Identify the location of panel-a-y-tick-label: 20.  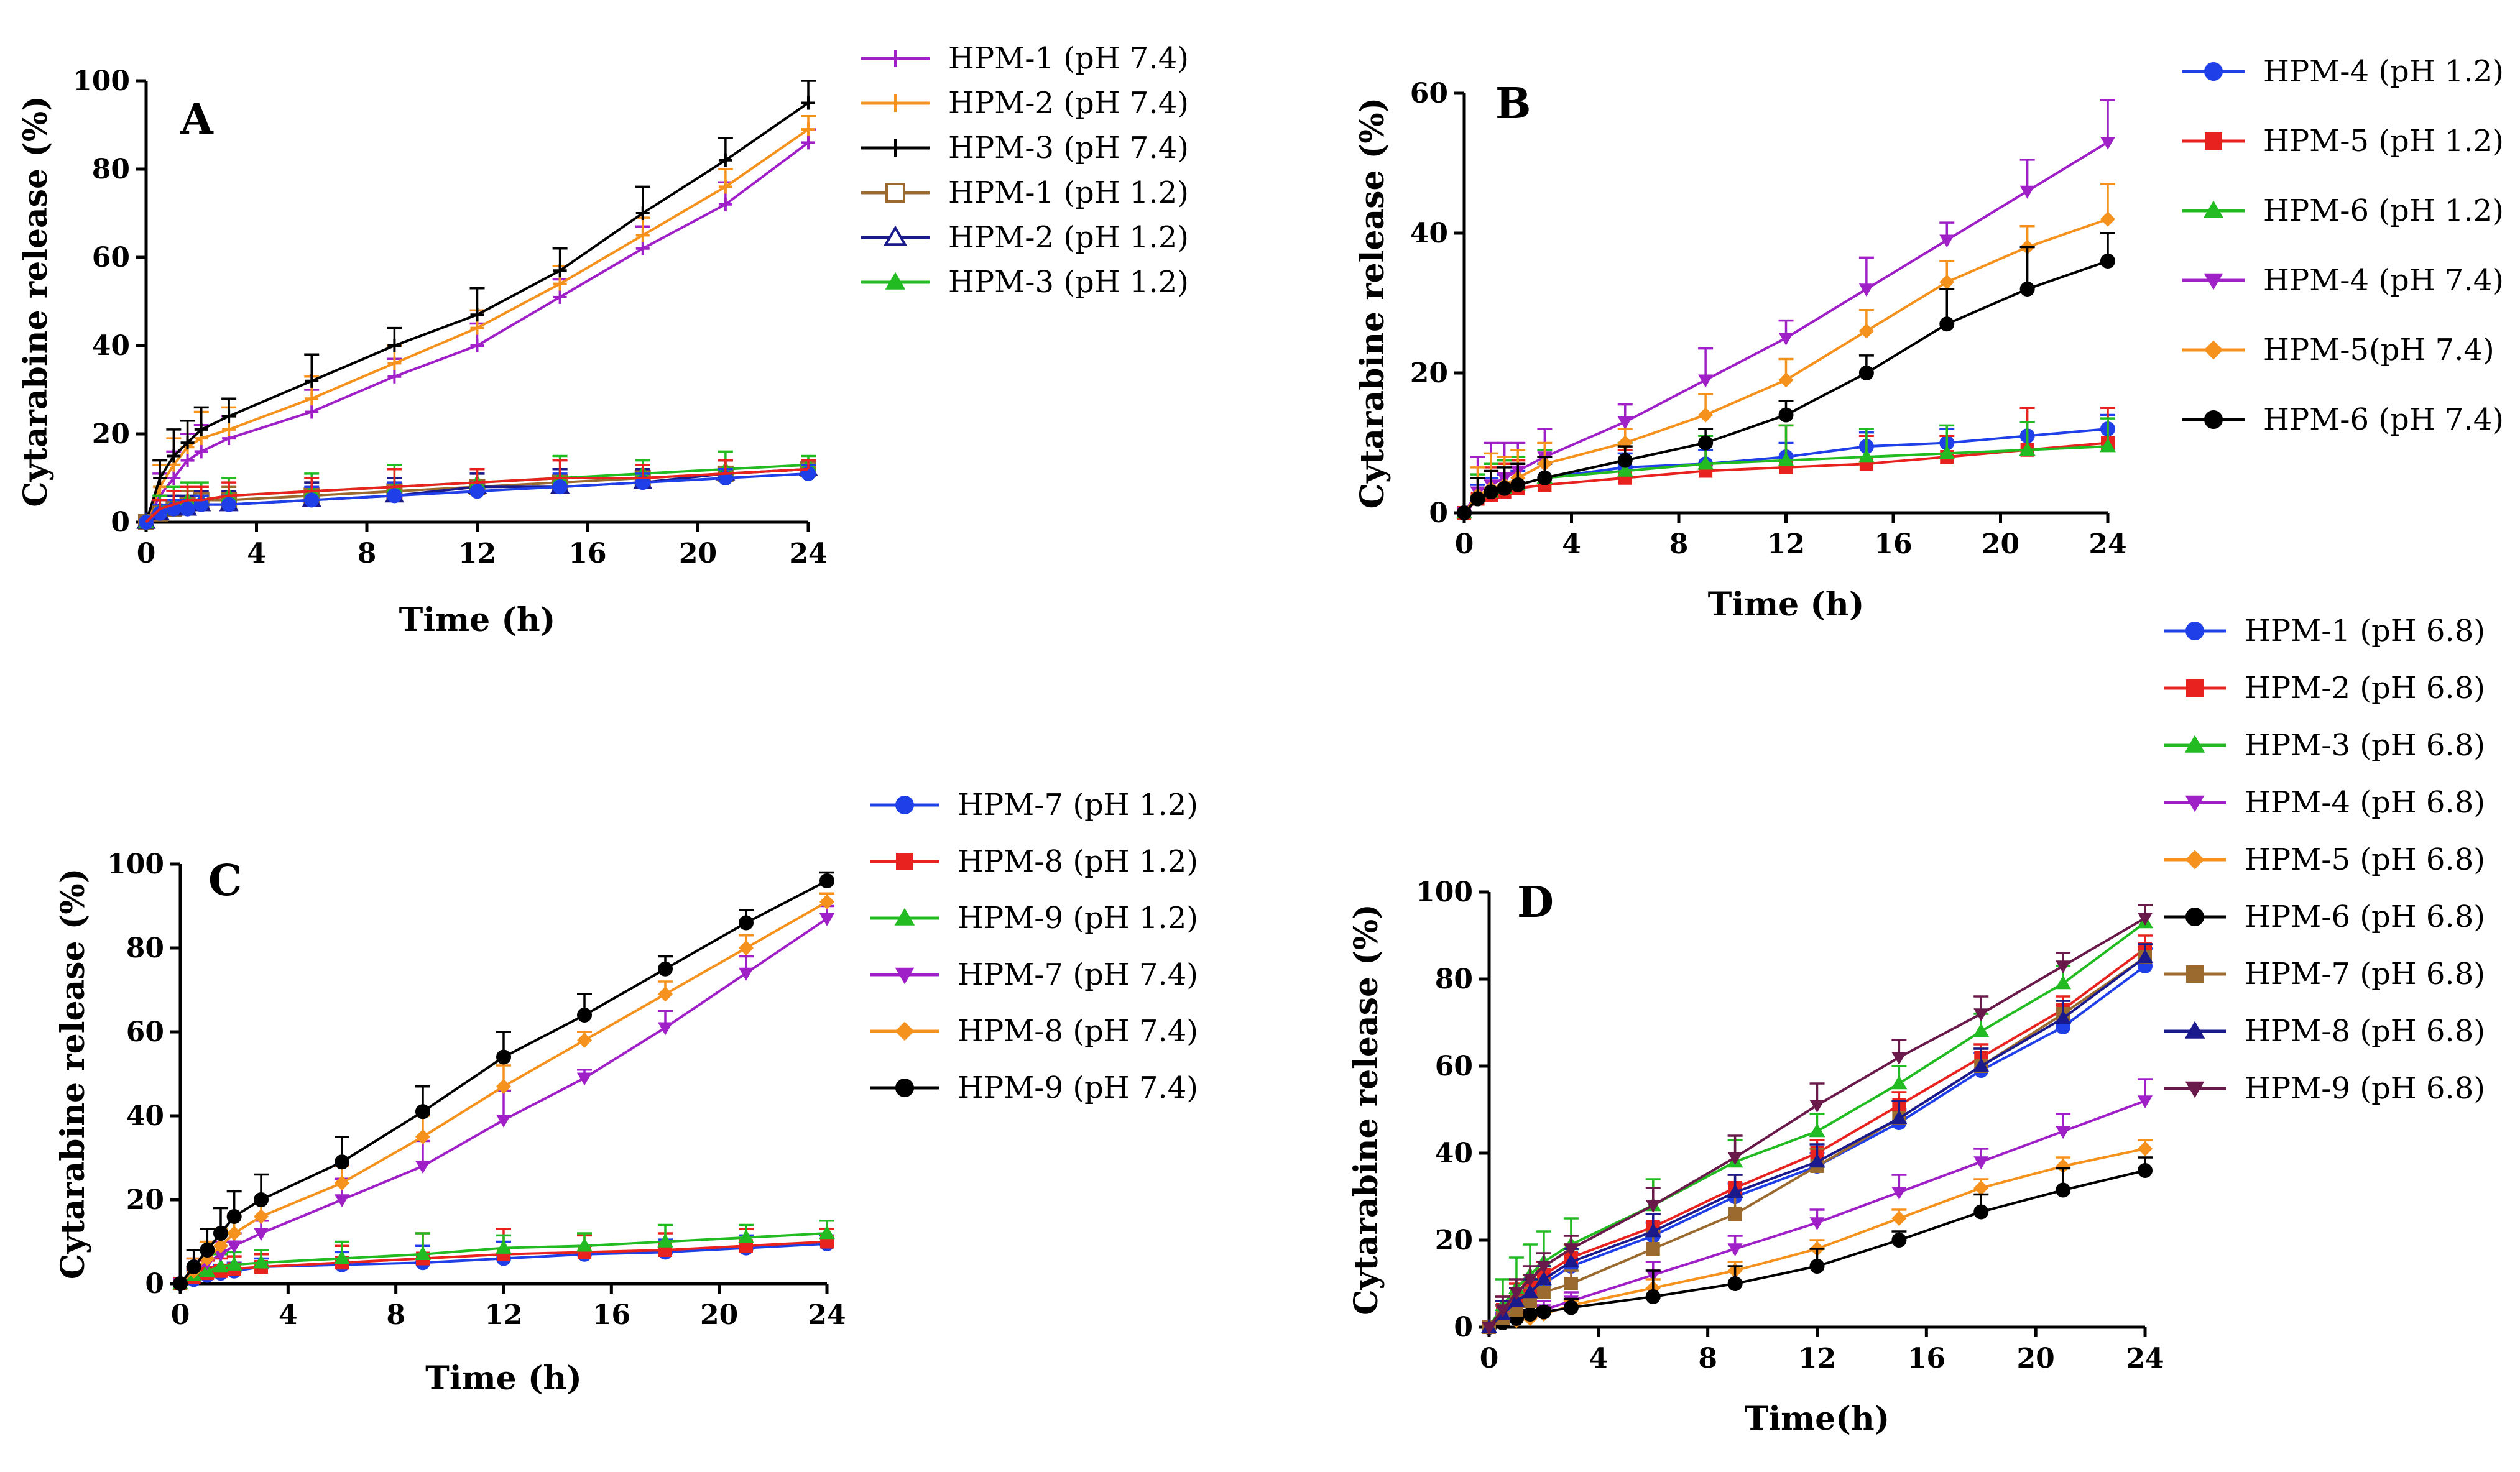
(111, 434).